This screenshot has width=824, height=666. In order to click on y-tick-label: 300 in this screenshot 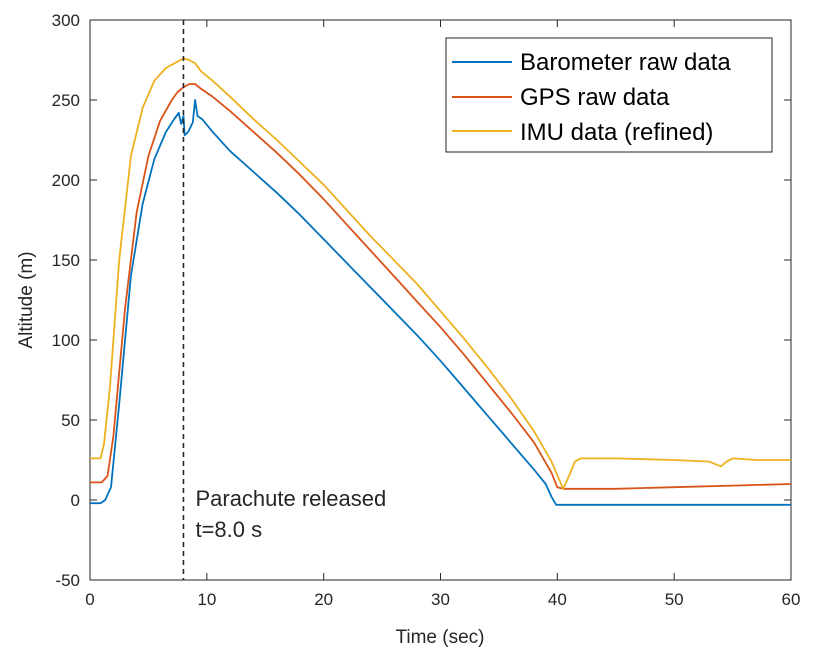, I will do `click(66, 20)`.